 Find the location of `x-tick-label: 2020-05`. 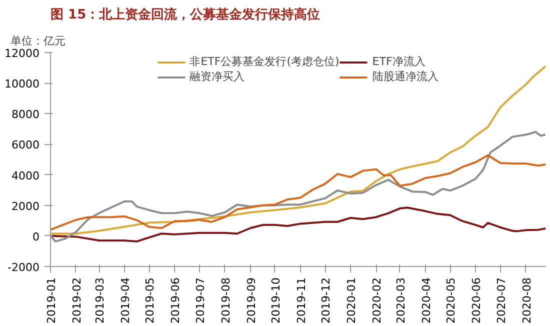

x-tick-label: 2020-05 is located at coordinates (451, 300).